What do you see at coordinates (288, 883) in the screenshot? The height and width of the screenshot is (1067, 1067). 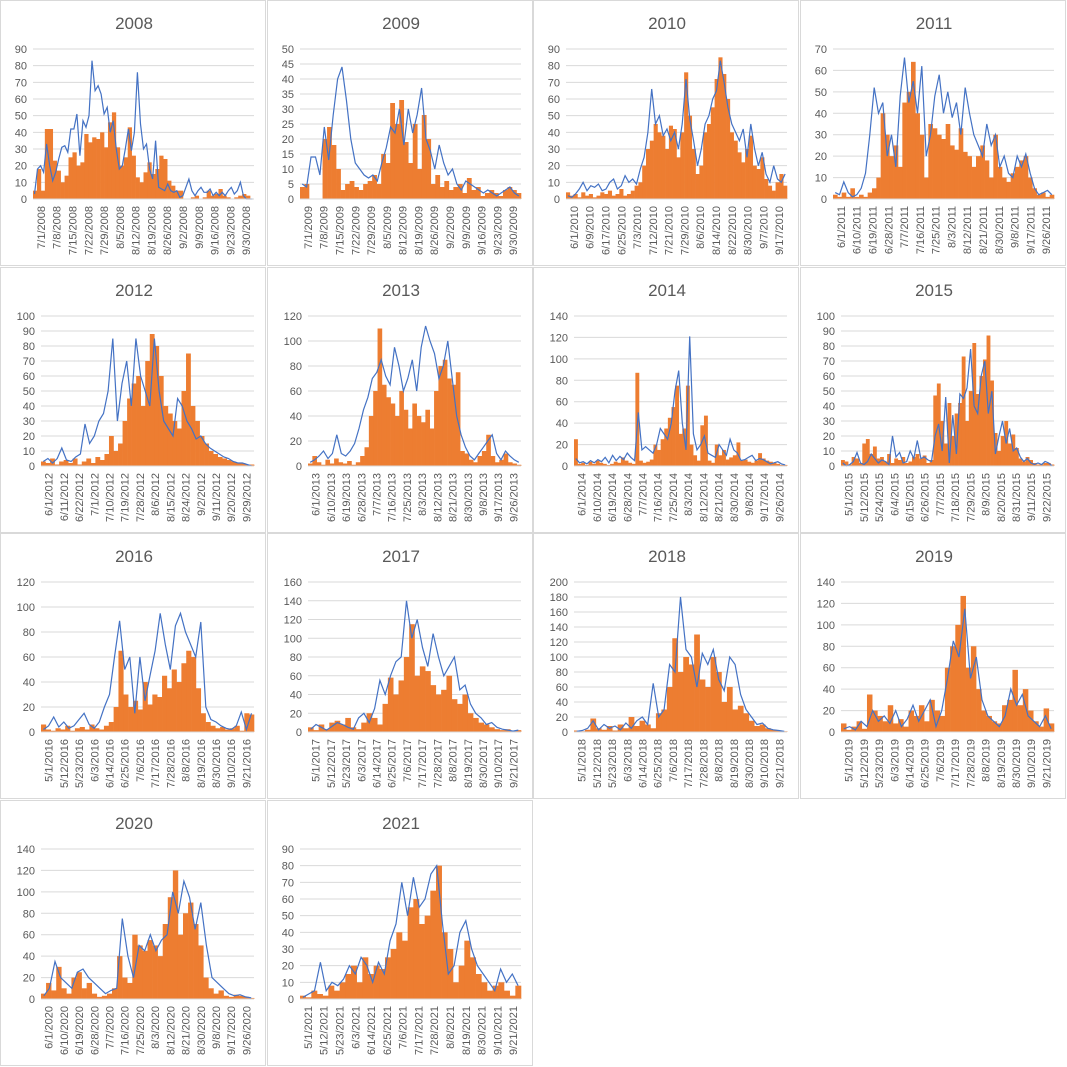 I see `y-tick-label: 70` at bounding box center [288, 883].